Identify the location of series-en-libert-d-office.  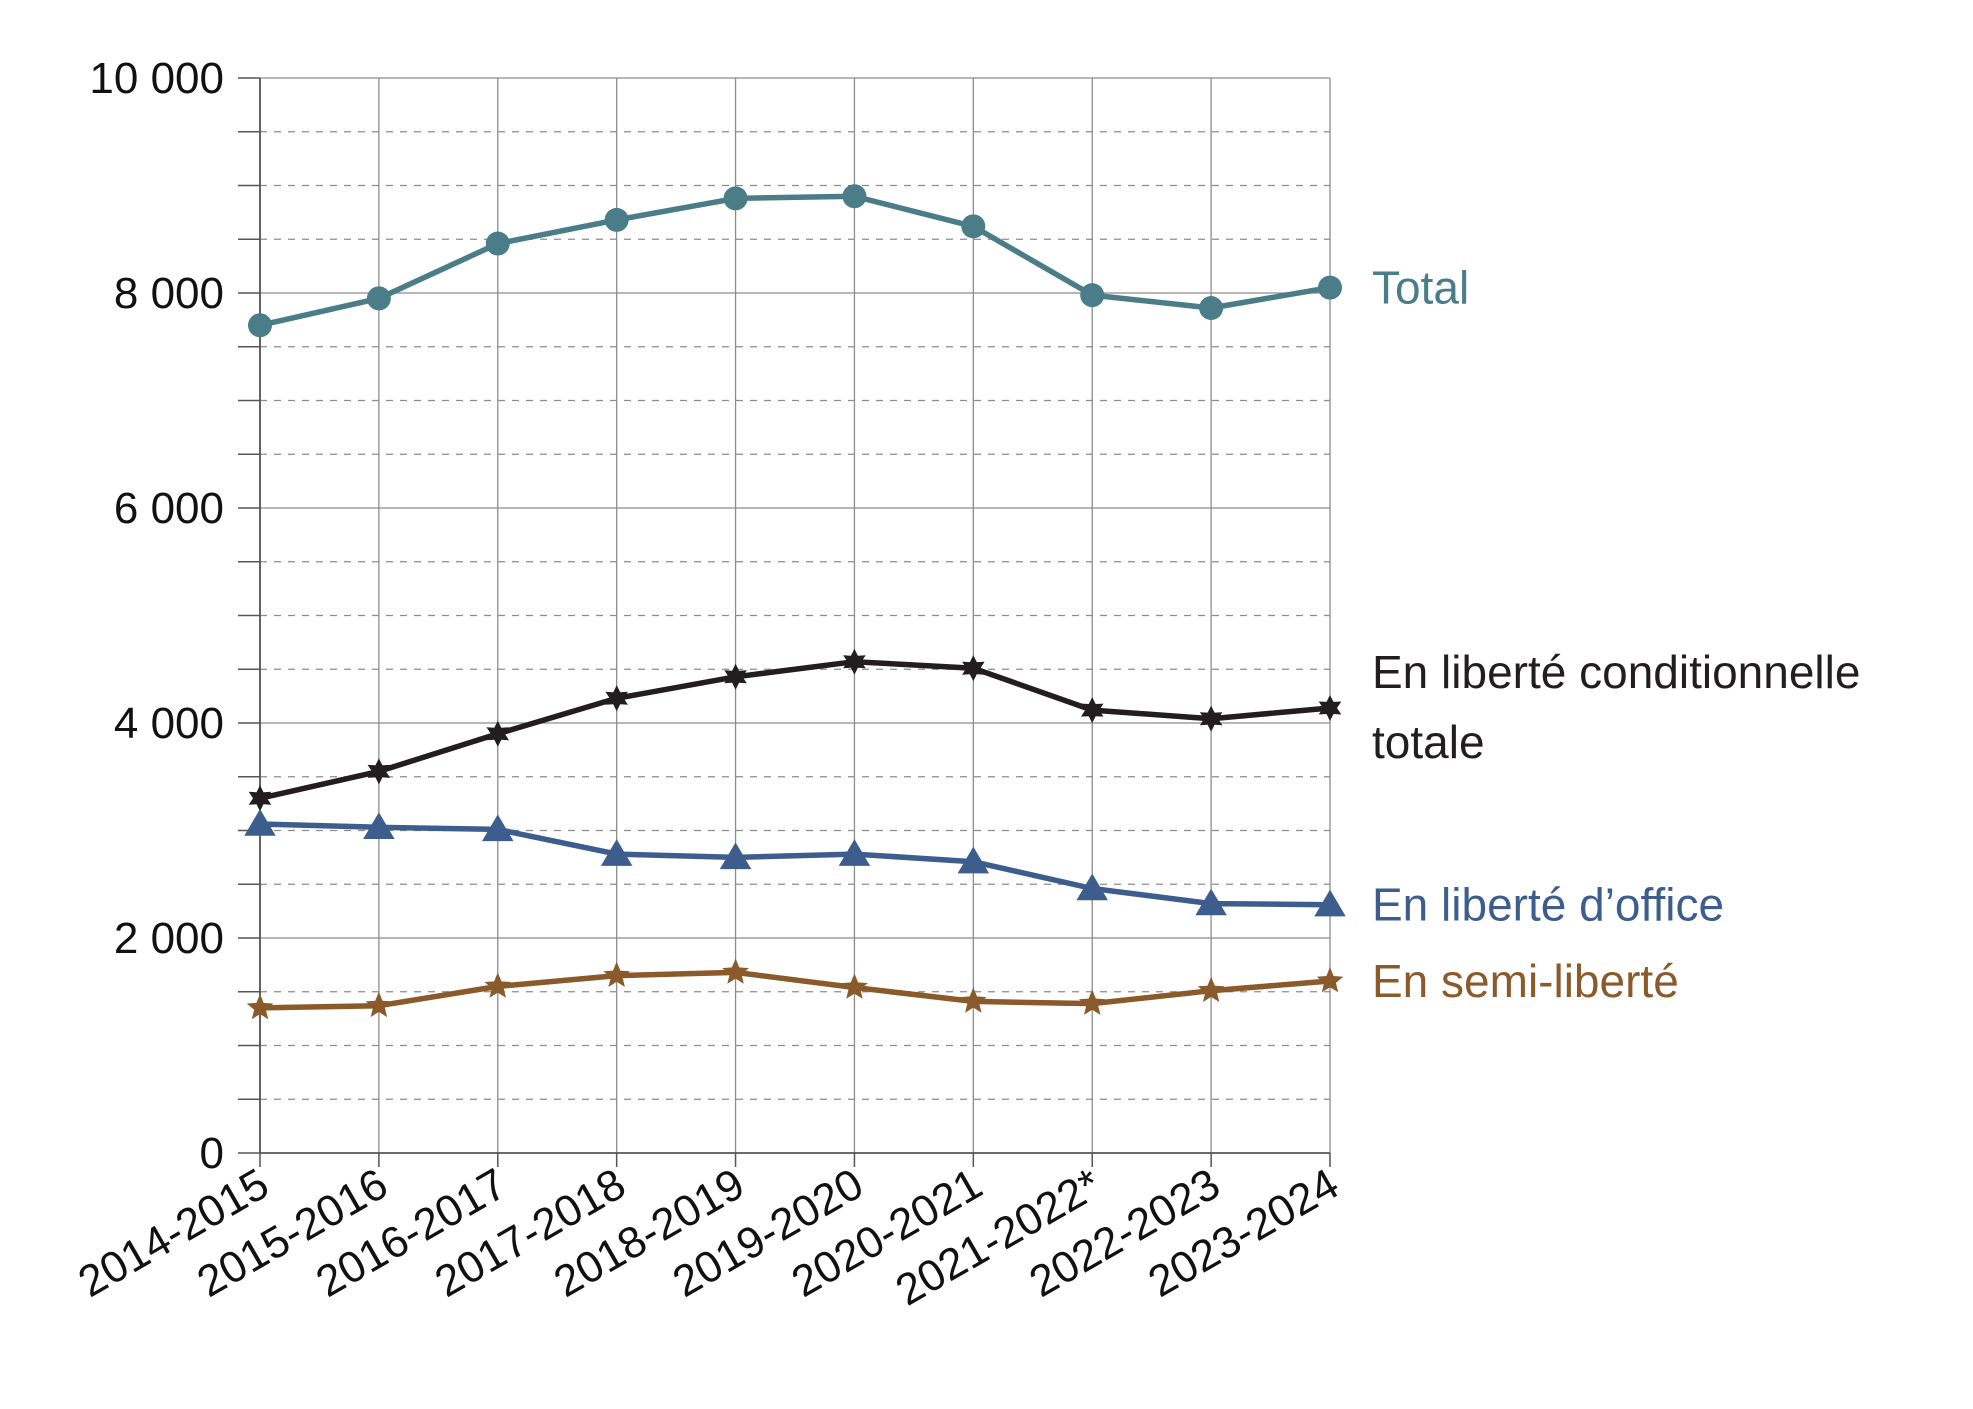
(795, 863).